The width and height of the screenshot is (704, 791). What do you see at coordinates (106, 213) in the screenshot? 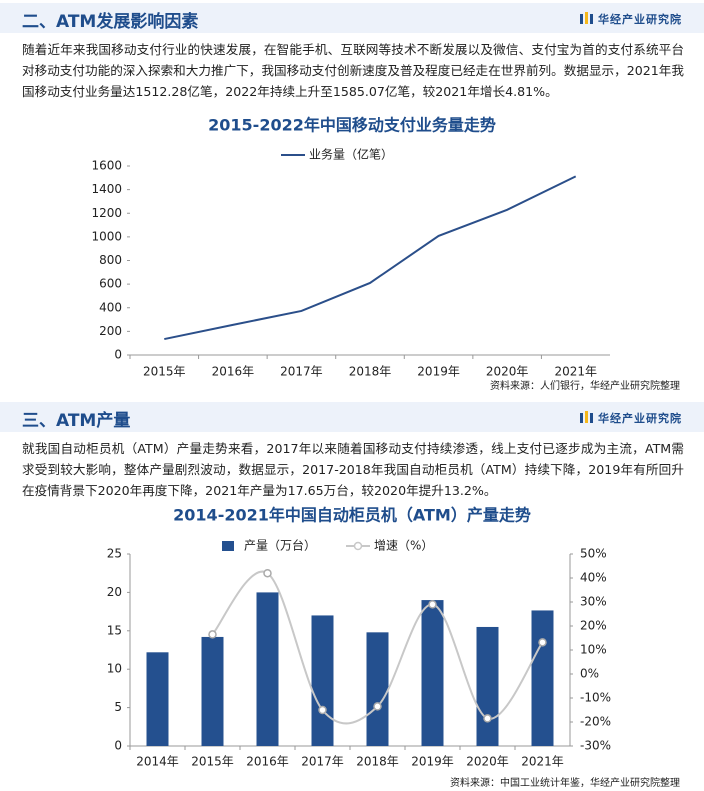
I see `y-tick-label: 1200` at bounding box center [106, 213].